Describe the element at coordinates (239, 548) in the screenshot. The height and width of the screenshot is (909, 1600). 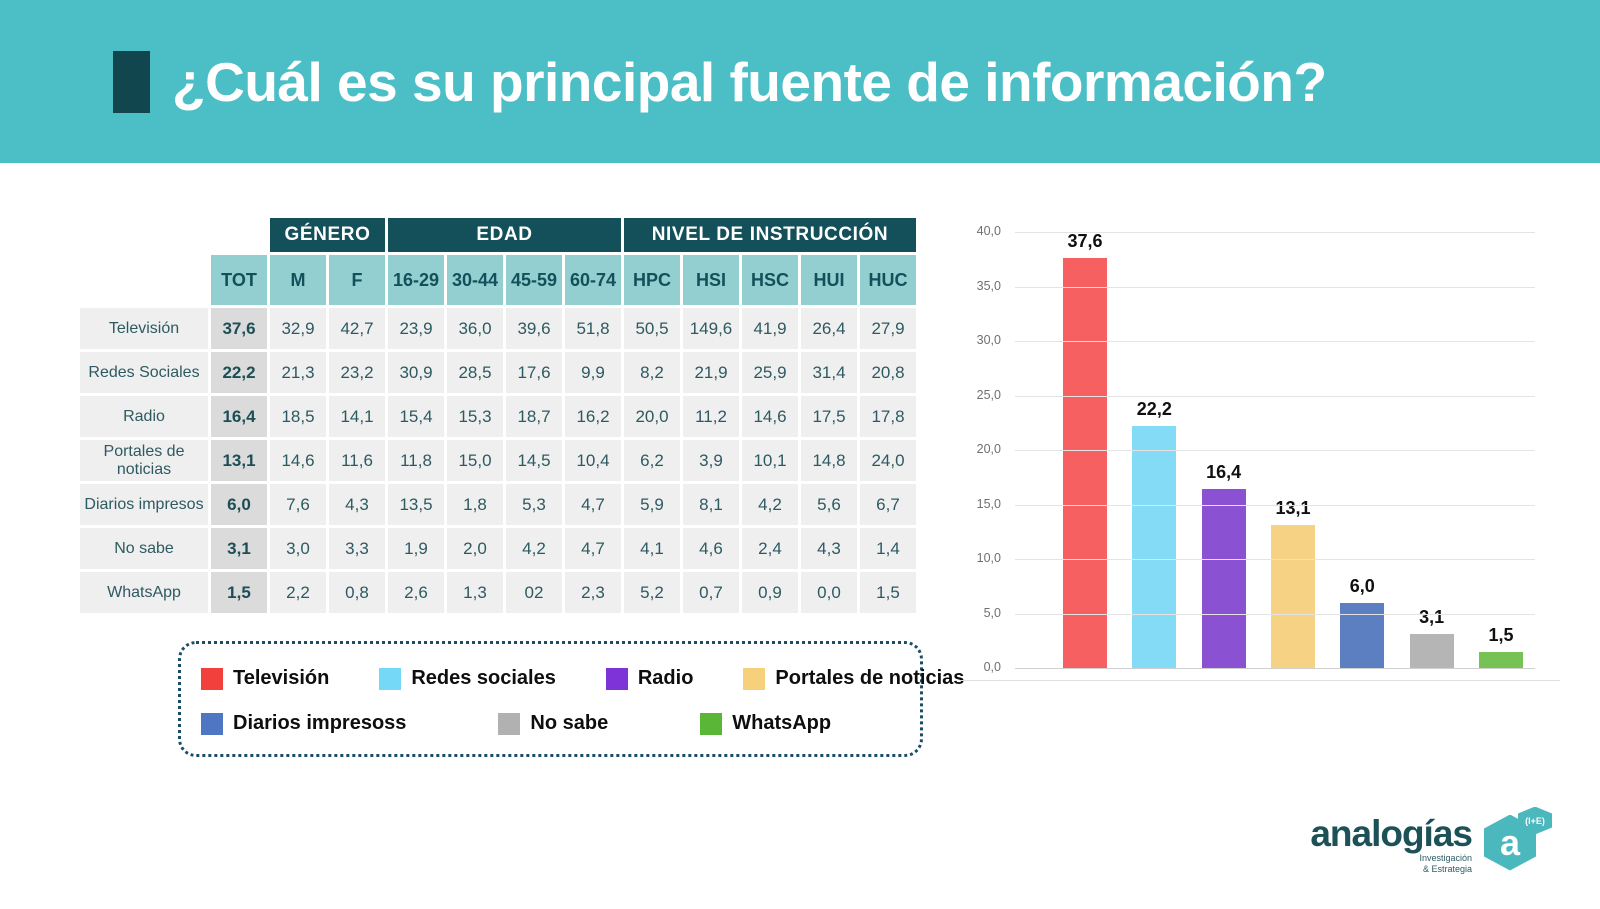
I see `table-cell-total: 3,1` at that location.